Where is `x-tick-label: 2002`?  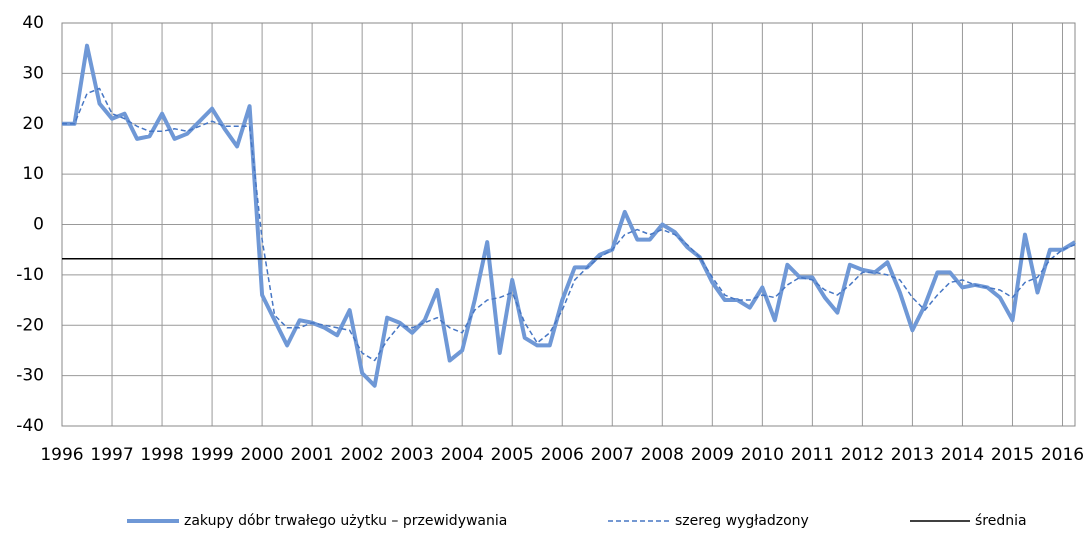
x-tick-label: 2002 is located at coordinates (362, 455).